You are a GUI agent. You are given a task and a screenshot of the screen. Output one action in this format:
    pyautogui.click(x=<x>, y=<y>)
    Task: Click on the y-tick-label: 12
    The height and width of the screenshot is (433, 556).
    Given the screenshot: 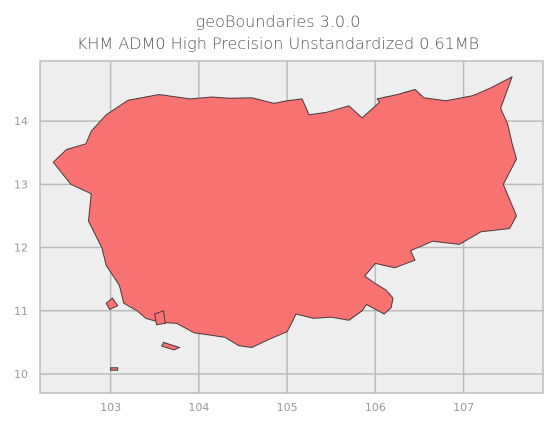 What is the action you would take?
    pyautogui.click(x=21, y=248)
    